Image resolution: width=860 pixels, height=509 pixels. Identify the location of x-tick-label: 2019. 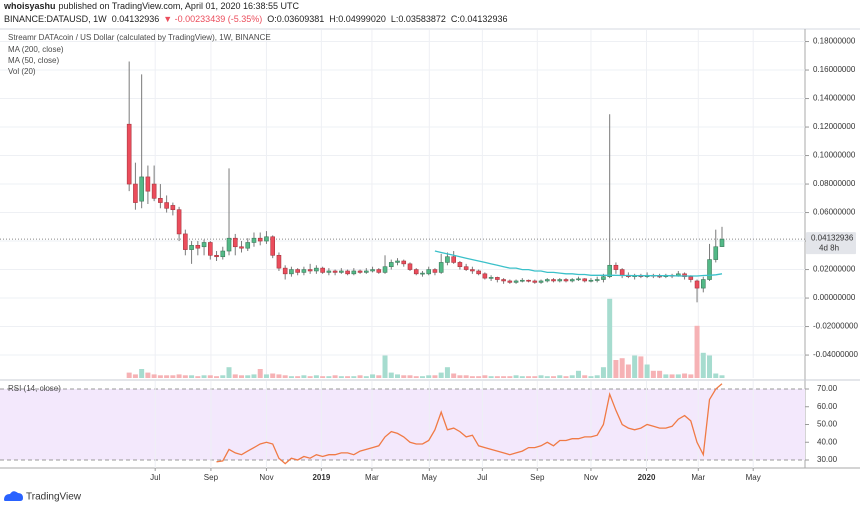
(321, 477).